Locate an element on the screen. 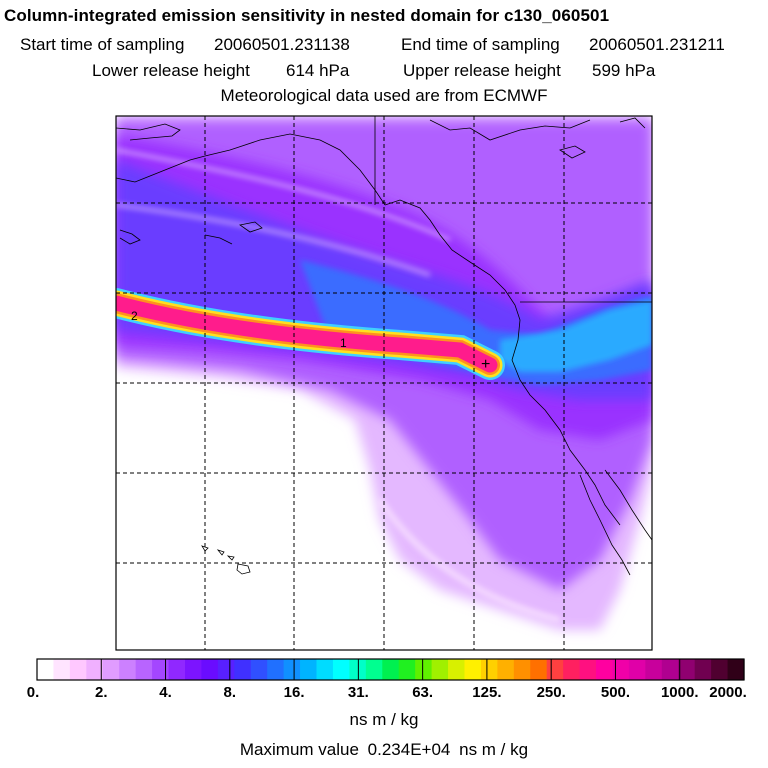 The image size is (768, 768). colorbar-tick-label: 125. is located at coordinates (487, 692).